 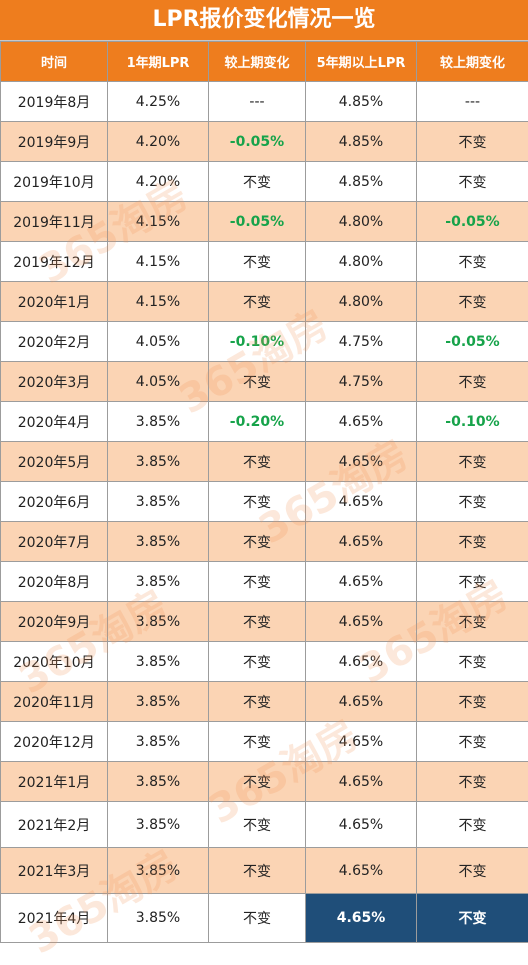 I want to click on cell-date: 2019年8月, so click(x=54, y=102).